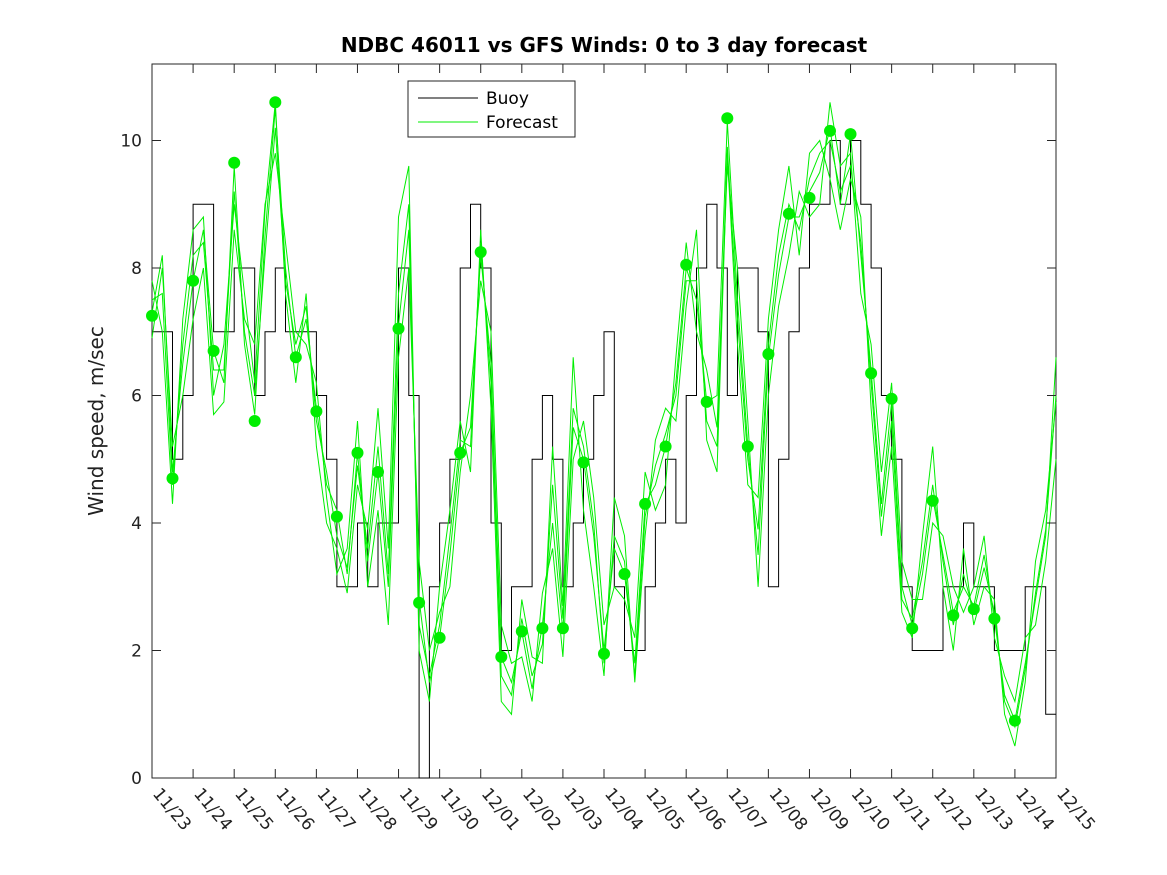  What do you see at coordinates (336, 809) in the screenshot?
I see `x-tick-label: 11/27` at bounding box center [336, 809].